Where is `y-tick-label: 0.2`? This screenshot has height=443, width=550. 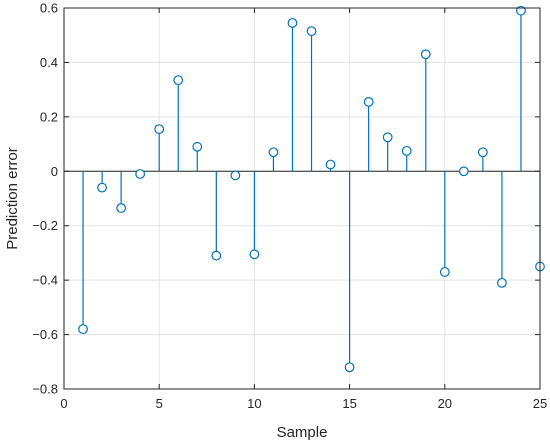 y-tick-label: 0.2 is located at coordinates (49, 116).